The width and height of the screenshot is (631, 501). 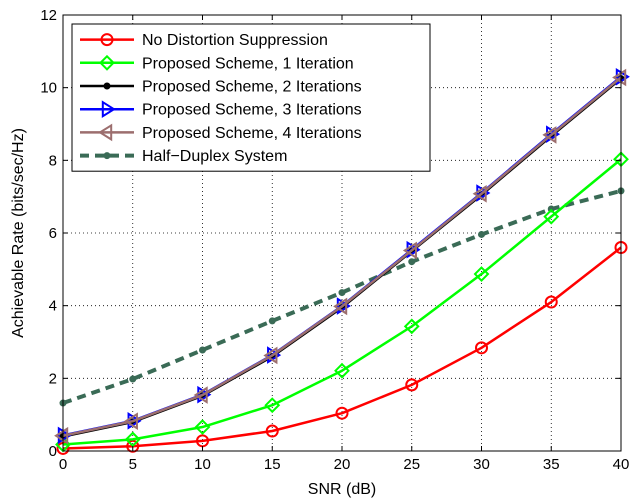 I want to click on y-axis-title: Achievable Rate (bits/sec/Hz), so click(x=18, y=233).